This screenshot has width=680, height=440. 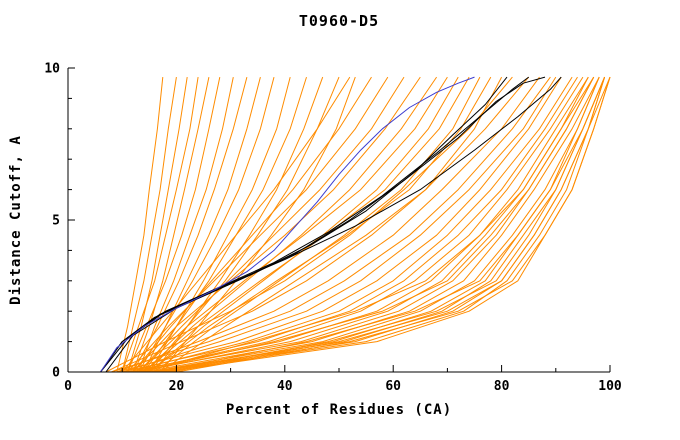 What do you see at coordinates (339, 410) in the screenshot?
I see `x-axis-label: Percent of Residues (CA)` at bounding box center [339, 410].